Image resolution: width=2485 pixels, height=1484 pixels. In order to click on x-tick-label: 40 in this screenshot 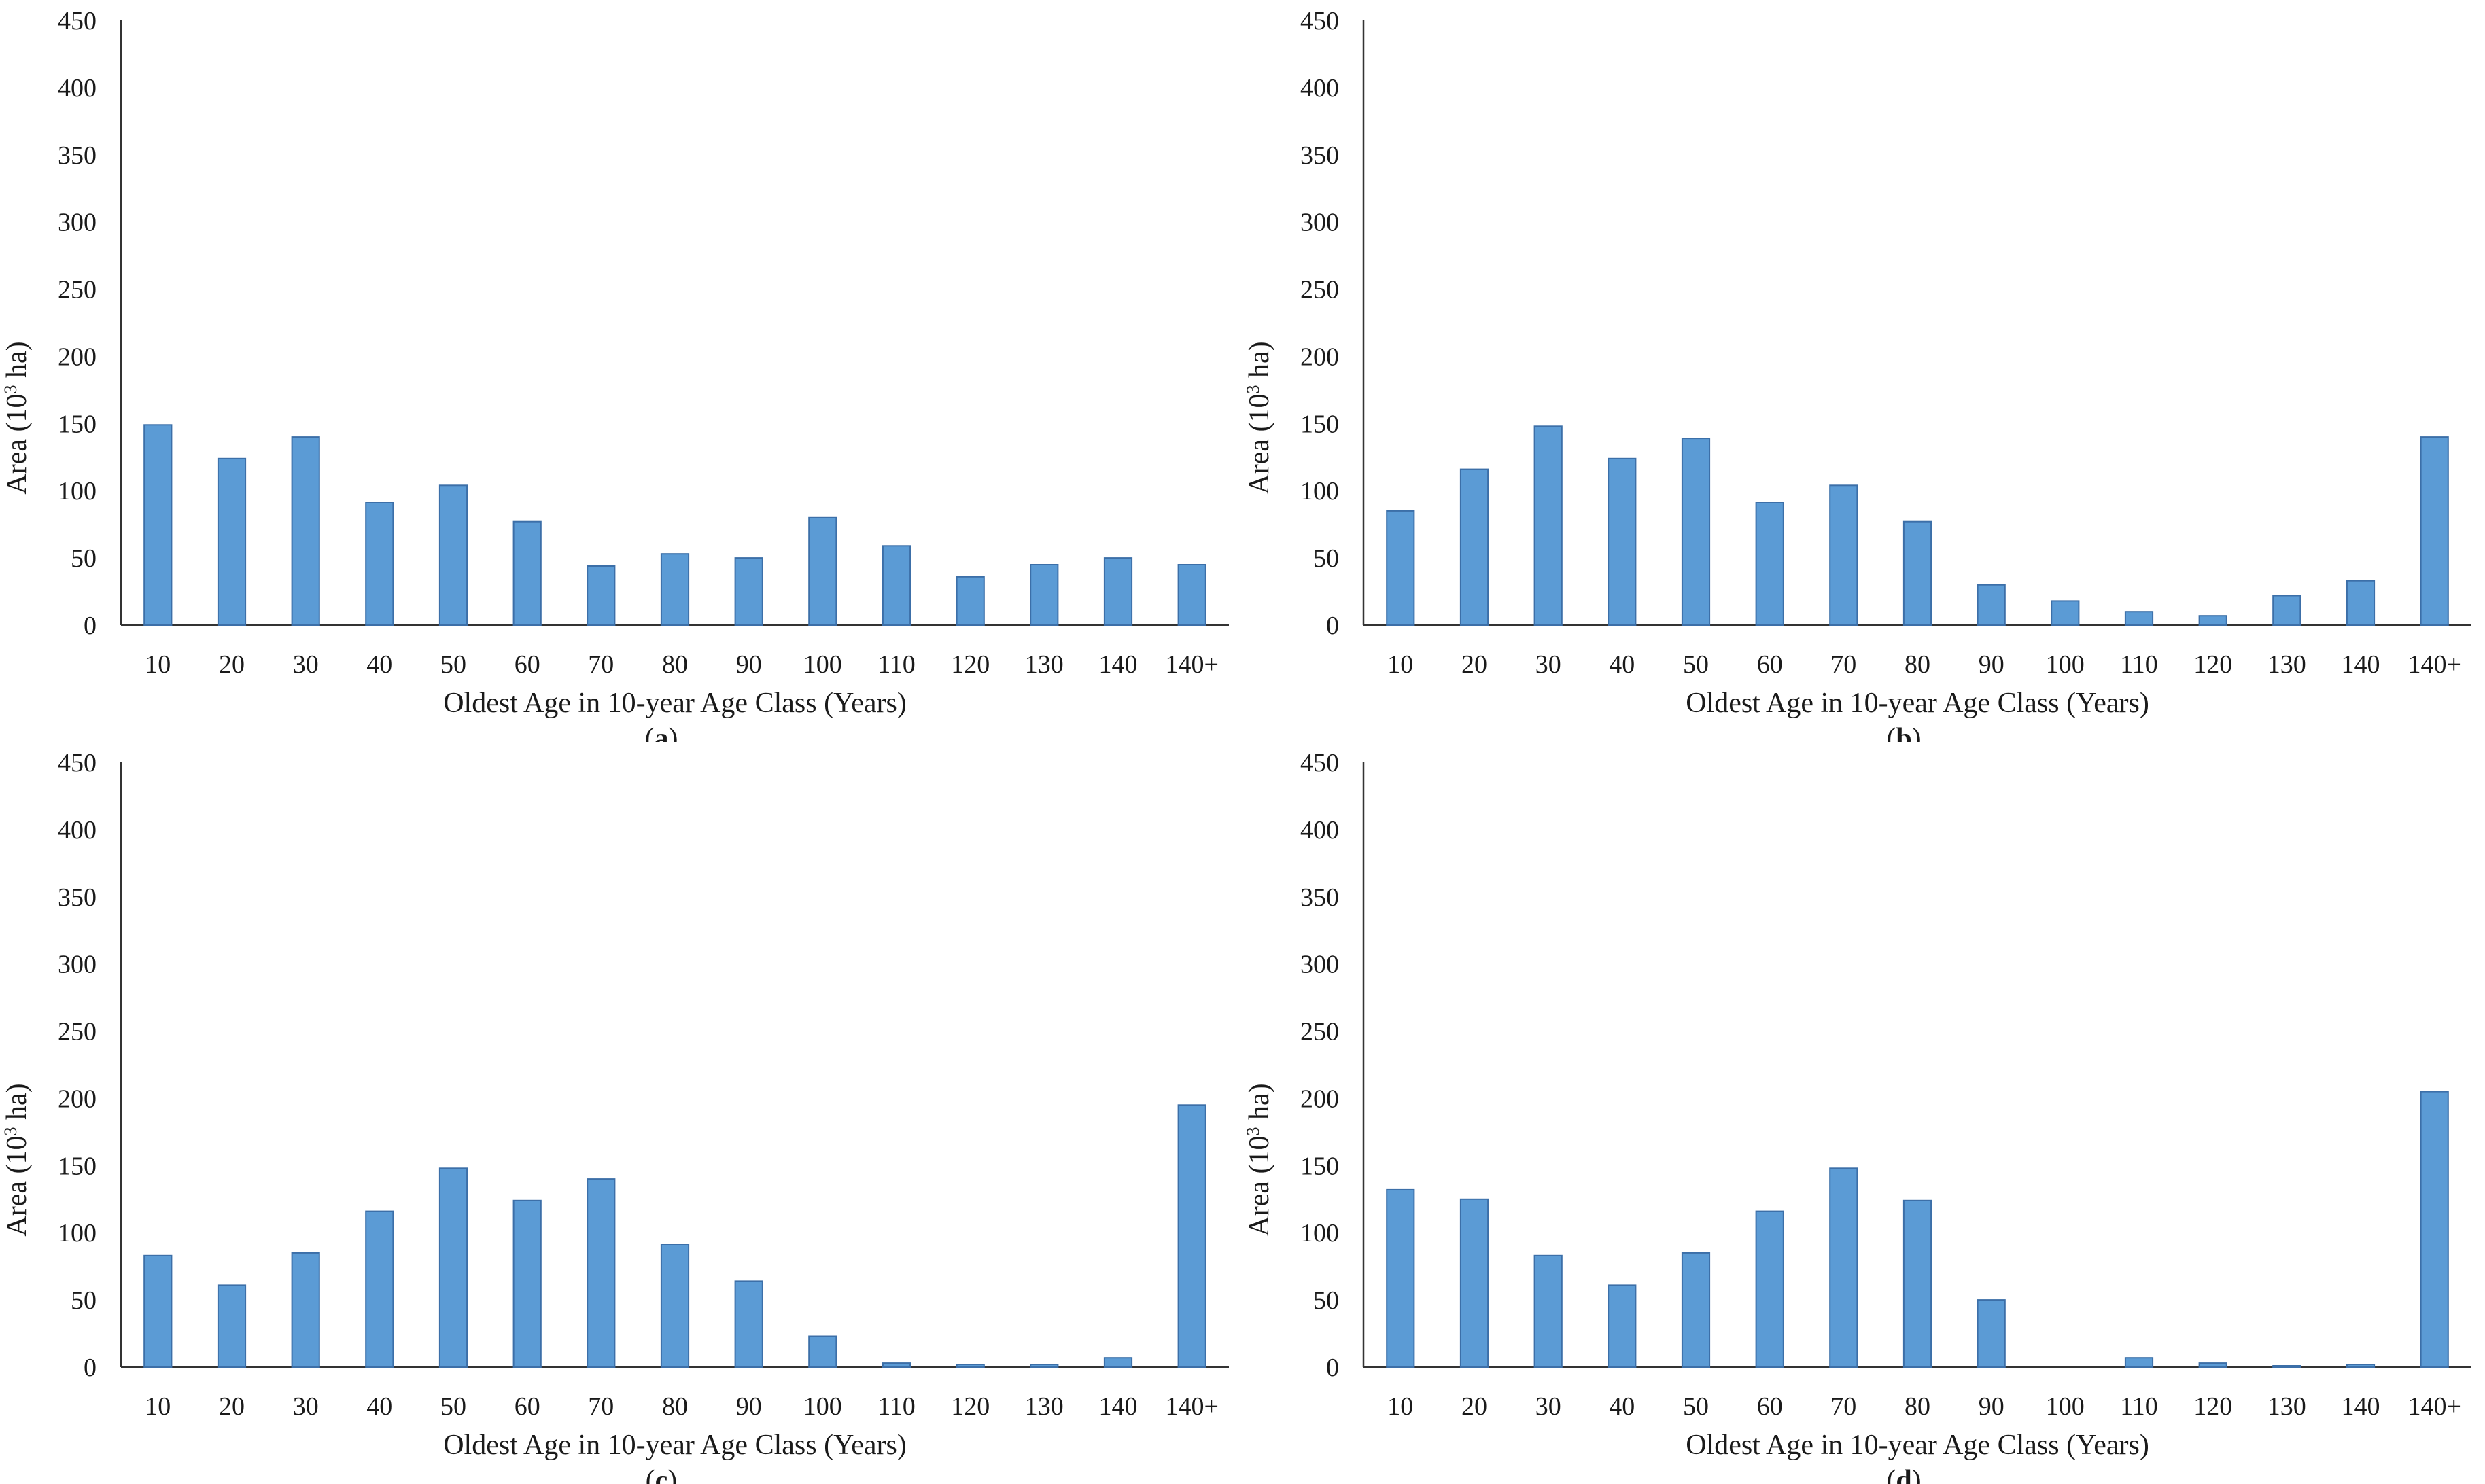, I will do `click(1622, 1406)`.